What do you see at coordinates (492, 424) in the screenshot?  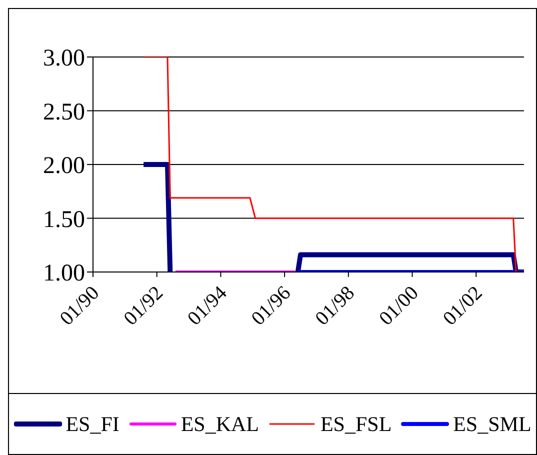 I see `legend-label: ES_SML` at bounding box center [492, 424].